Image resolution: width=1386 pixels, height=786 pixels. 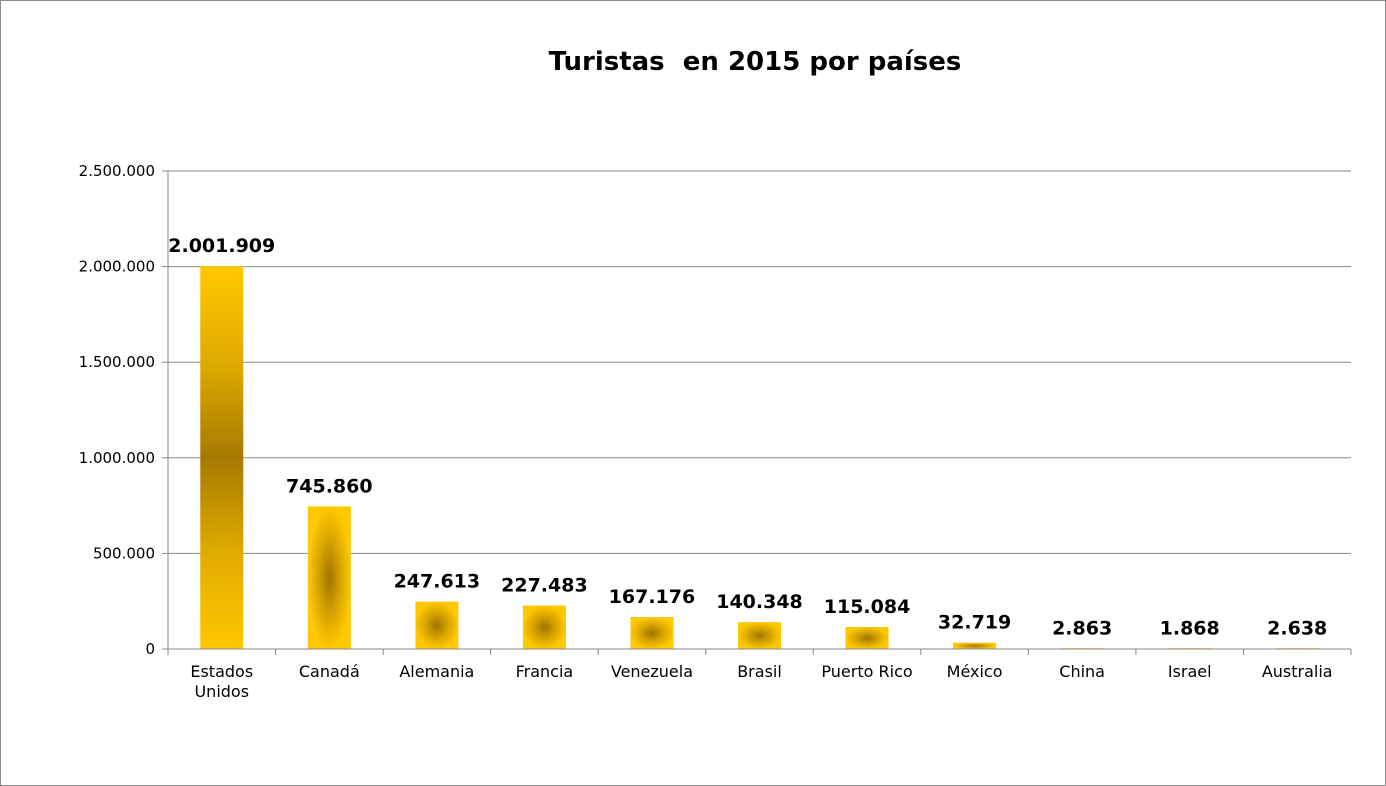 I want to click on x-category-label: Australia, so click(x=1297, y=671).